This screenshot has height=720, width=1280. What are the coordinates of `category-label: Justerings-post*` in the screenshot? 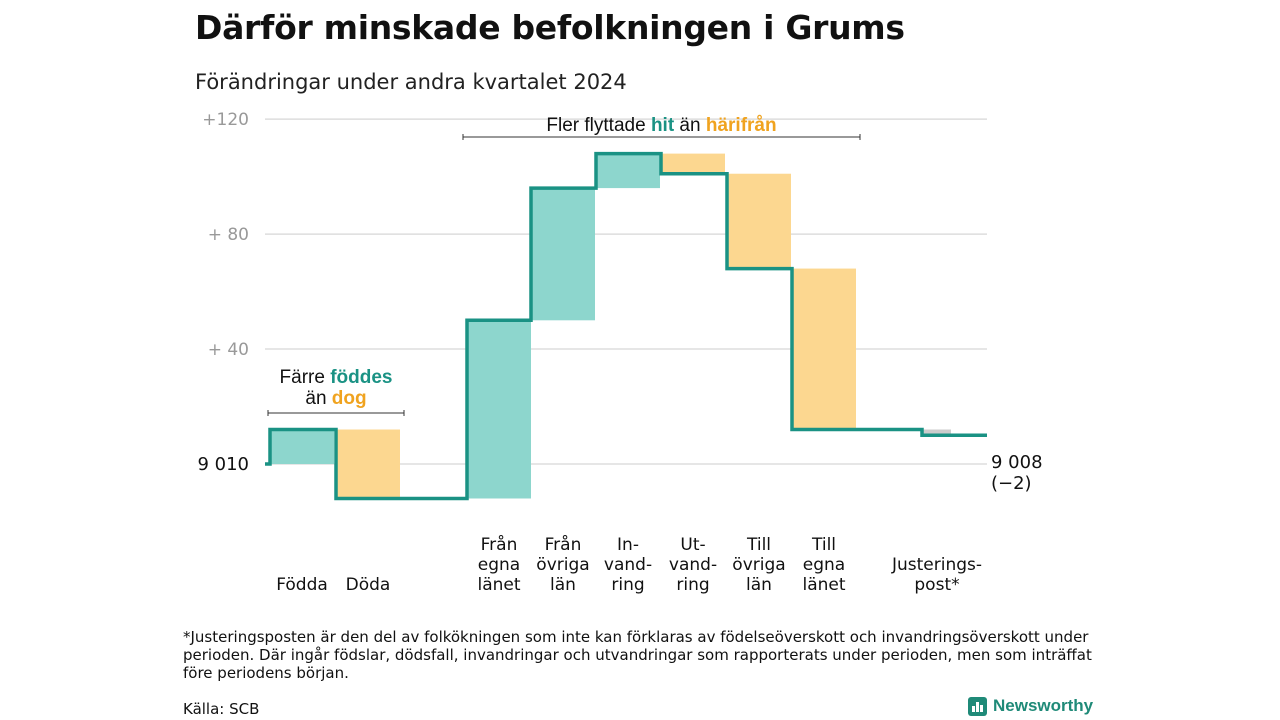 It's located at (936, 575).